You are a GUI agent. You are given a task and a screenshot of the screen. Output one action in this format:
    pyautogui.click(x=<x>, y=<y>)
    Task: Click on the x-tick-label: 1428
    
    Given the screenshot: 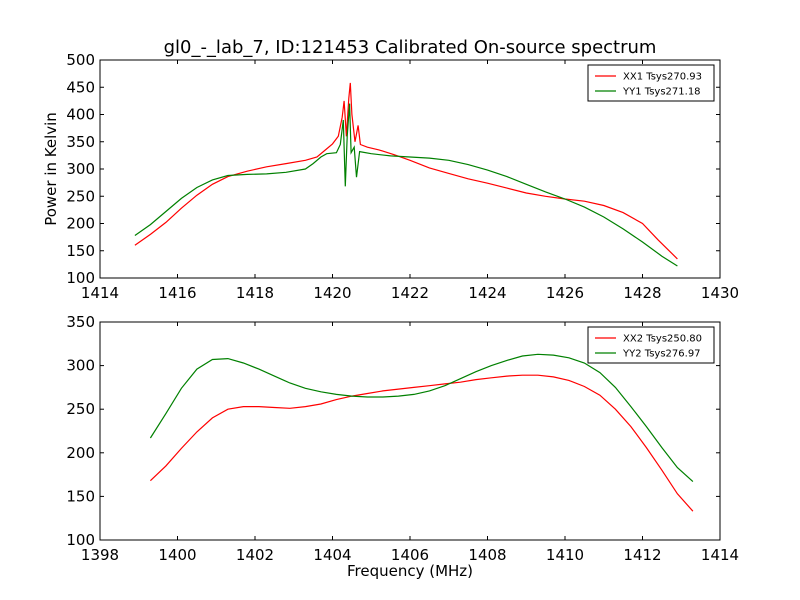 What is the action you would take?
    pyautogui.click(x=642, y=293)
    